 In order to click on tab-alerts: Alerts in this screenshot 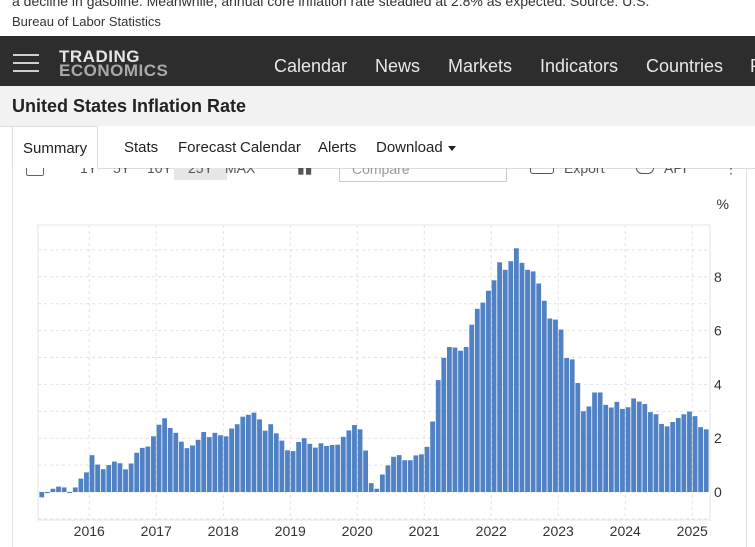, I will do `click(337, 147)`.